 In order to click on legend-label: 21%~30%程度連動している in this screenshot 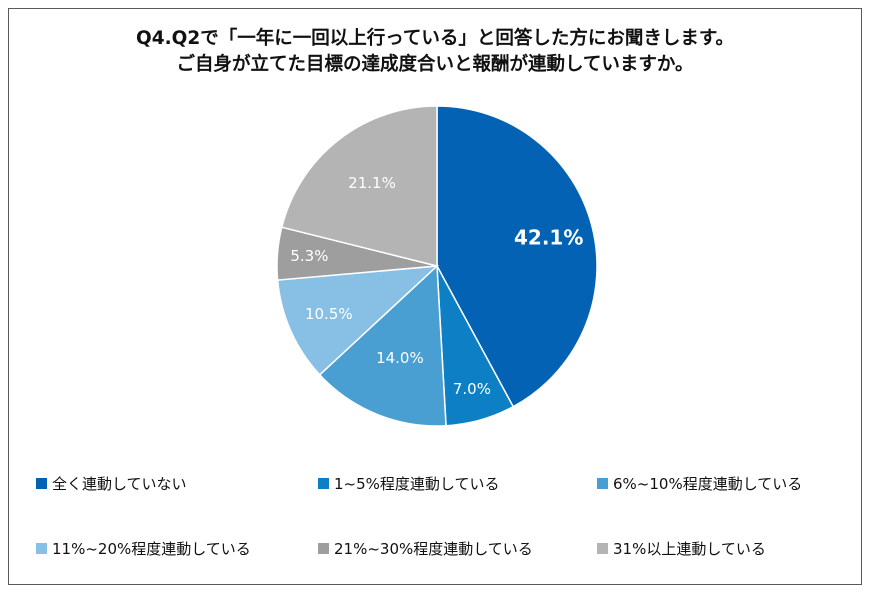, I will do `click(433, 549)`.